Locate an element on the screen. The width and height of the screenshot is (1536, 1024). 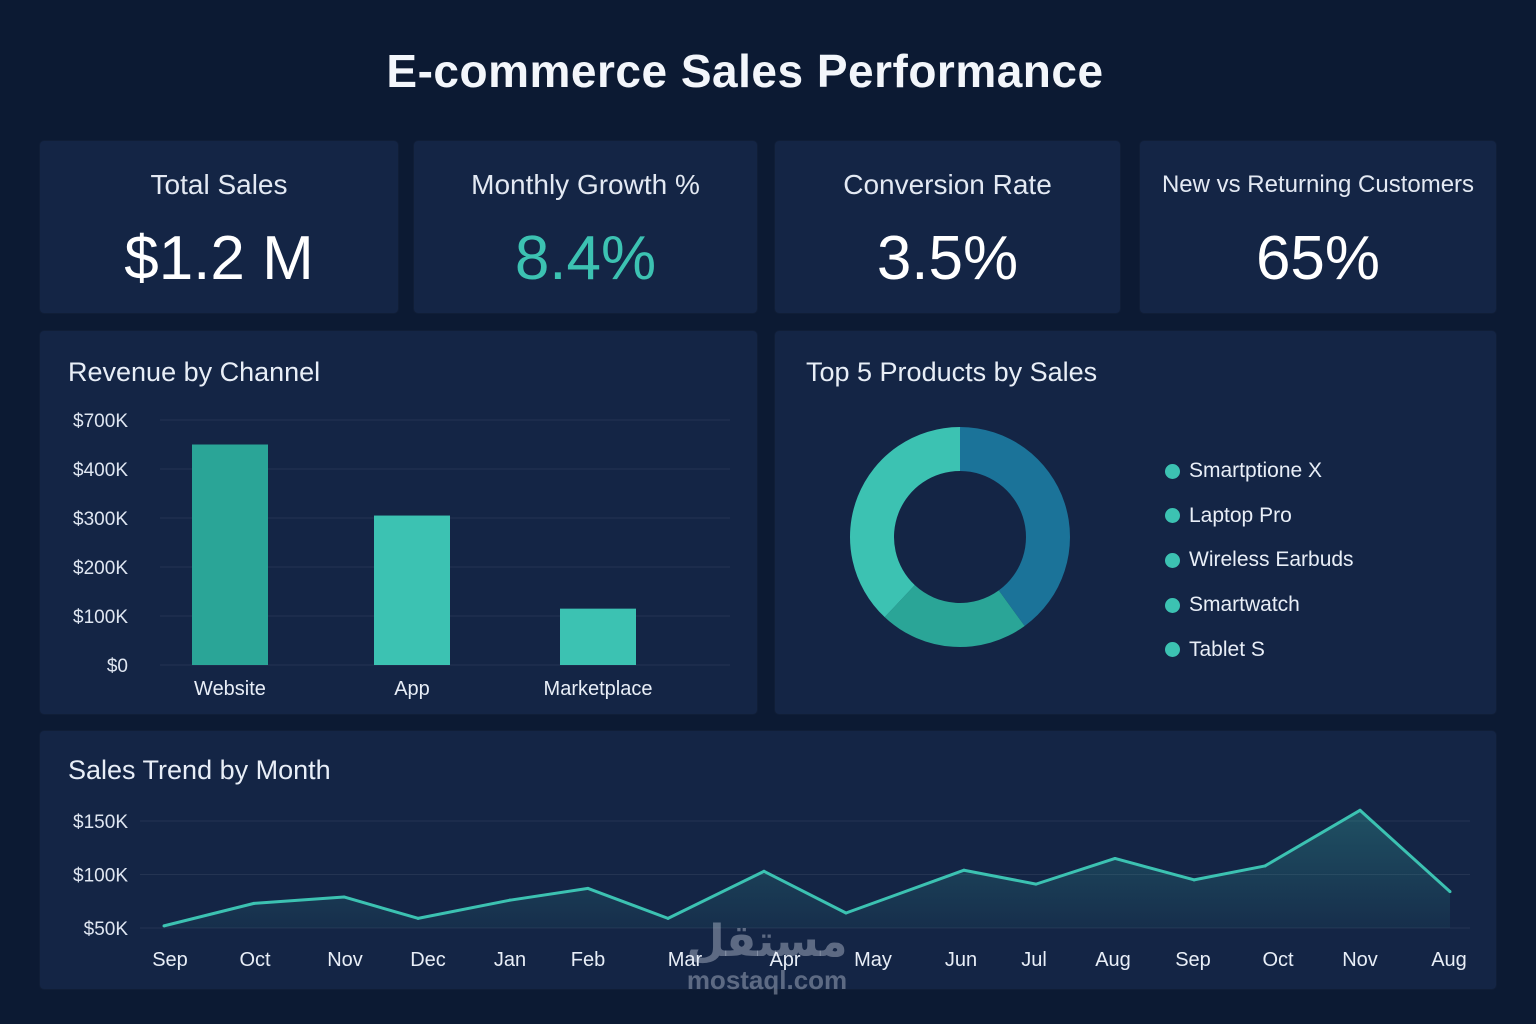
legend-label: Tablet S is located at coordinates (1227, 649).